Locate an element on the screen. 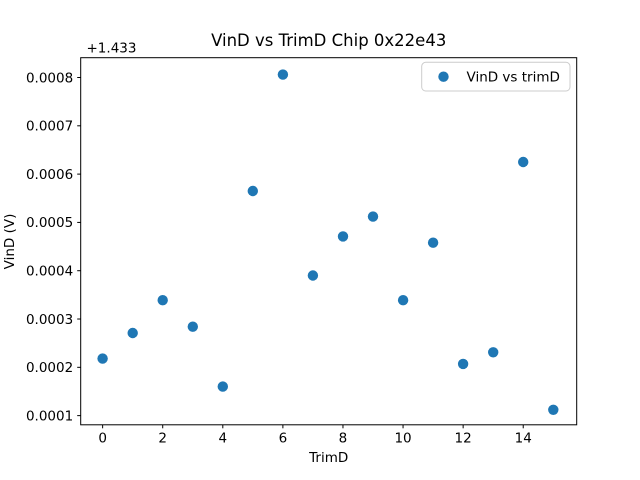 This screenshot has height=480, width=640. y-tick-label: 0.0008 is located at coordinates (49, 78).